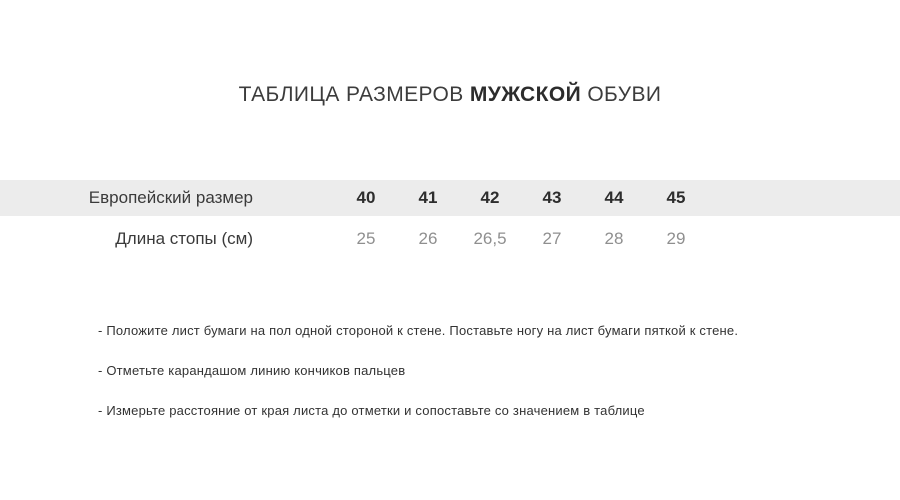  I want to click on length-cell-28: 28, so click(614, 238).